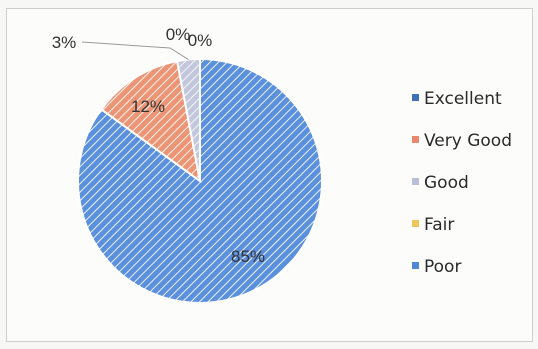  Describe the element at coordinates (468, 141) in the screenshot. I see `legend-label-very-good: Very Good` at that location.